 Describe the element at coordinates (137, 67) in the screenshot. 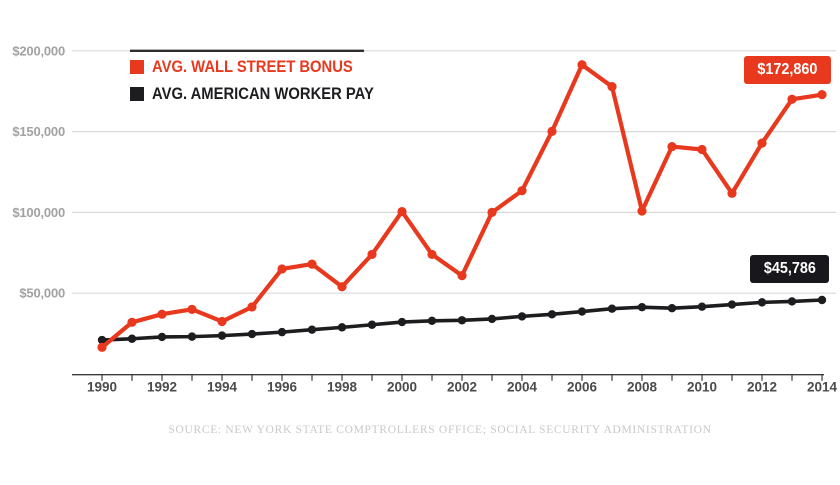

I see `legend-swatch-bonus-icon` at that location.